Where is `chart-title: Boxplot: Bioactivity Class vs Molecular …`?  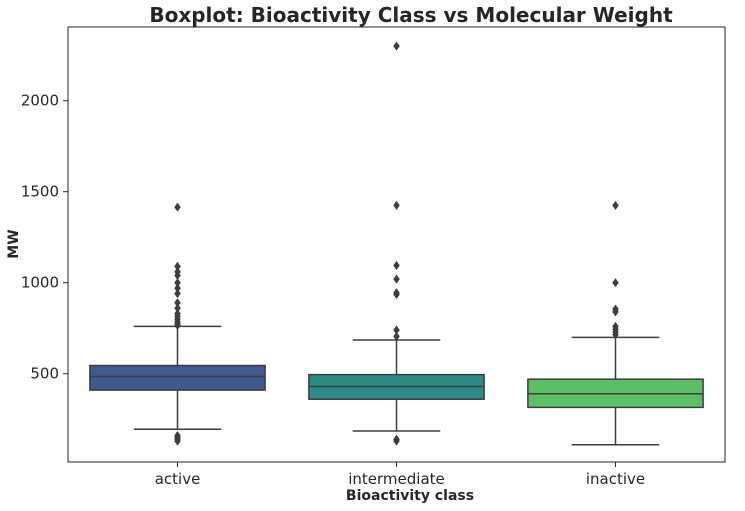
chart-title: Boxplot: Bioactivity Class vs Molecular … is located at coordinates (411, 15).